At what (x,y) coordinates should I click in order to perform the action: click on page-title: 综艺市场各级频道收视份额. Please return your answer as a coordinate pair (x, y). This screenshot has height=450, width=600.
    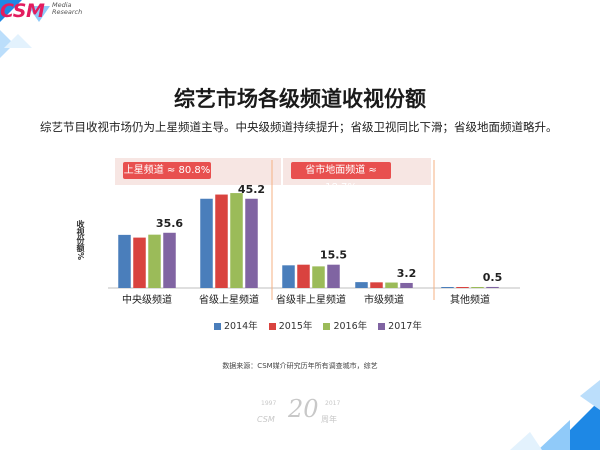
    Looking at the image, I should click on (300, 99).